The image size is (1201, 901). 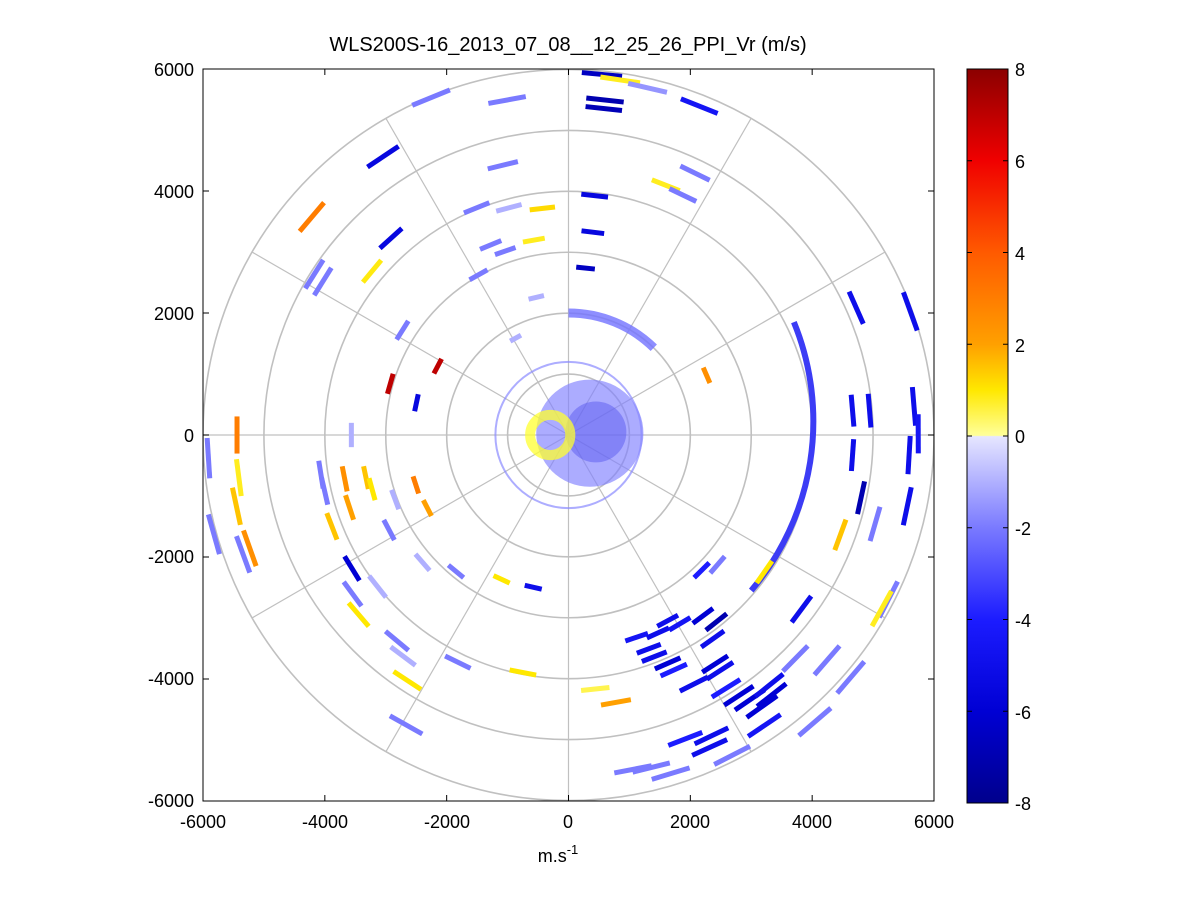 I want to click on colorbar-tick-label: 2, so click(x=1020, y=346).